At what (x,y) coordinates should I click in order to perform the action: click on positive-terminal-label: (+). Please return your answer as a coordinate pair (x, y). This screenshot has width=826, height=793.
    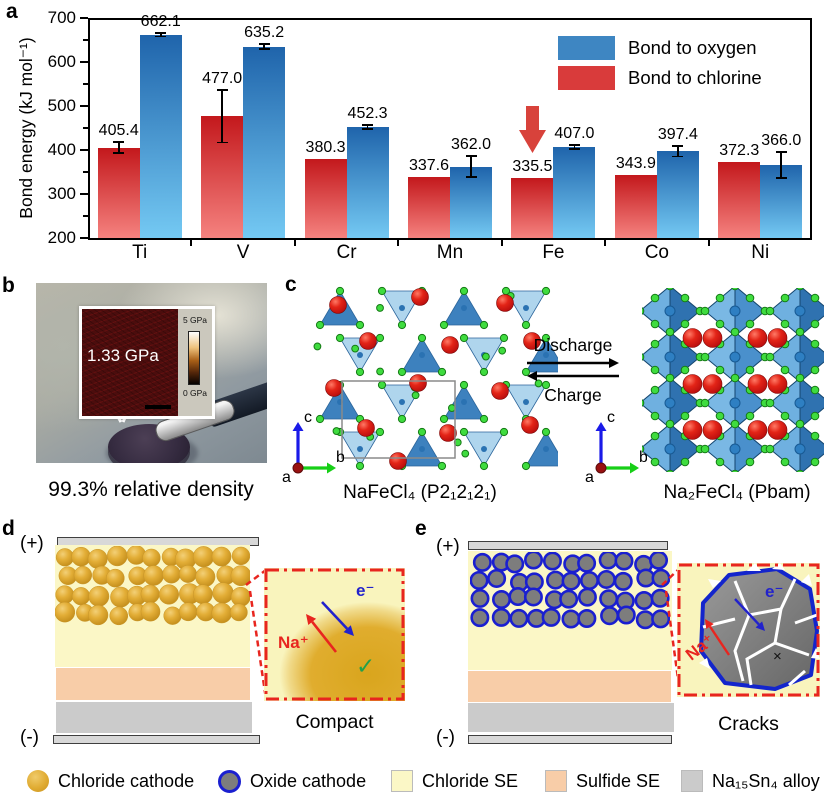
    Looking at the image, I should click on (448, 546).